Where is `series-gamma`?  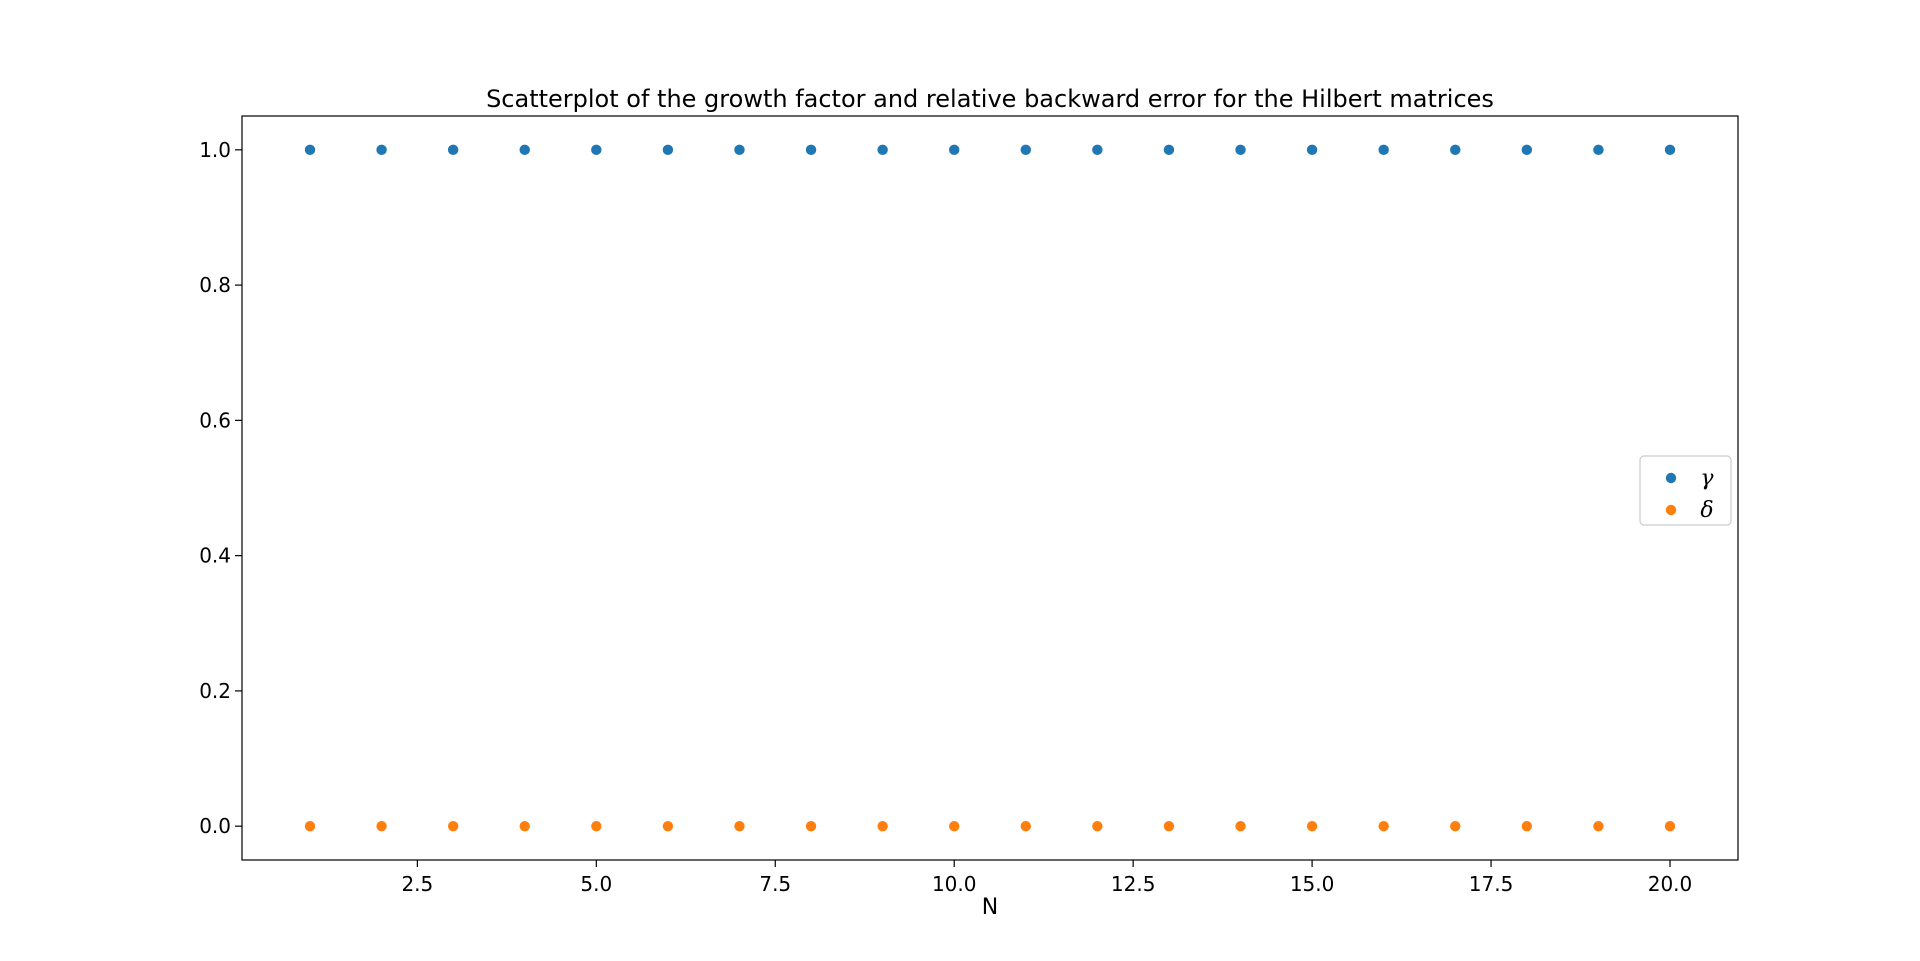 series-gamma is located at coordinates (990, 150).